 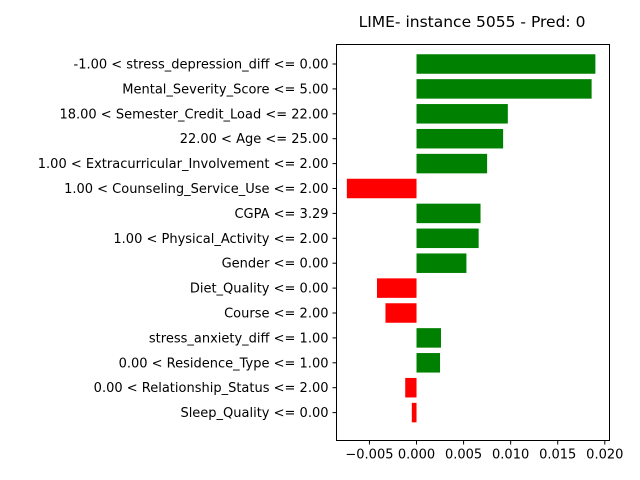 I want to click on x-tick-label-3: 0.010, so click(x=510, y=455).